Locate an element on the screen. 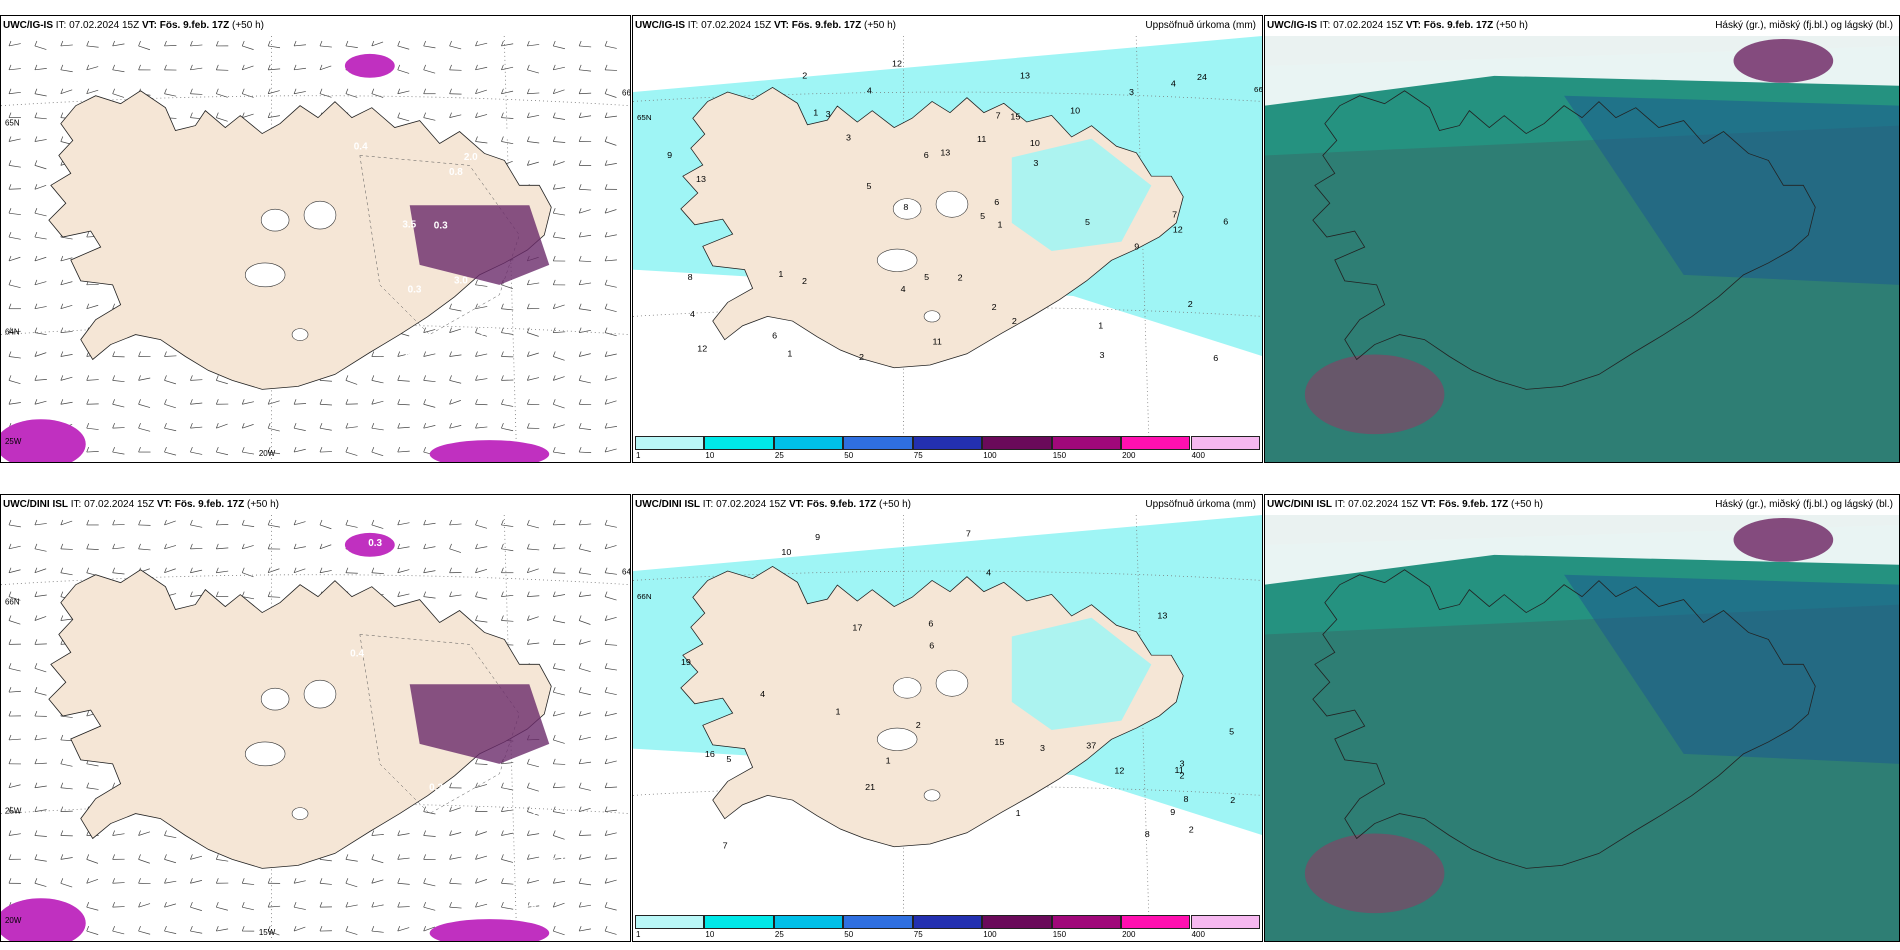 The image size is (1900, 950). value-label: 17 is located at coordinates (857, 628).